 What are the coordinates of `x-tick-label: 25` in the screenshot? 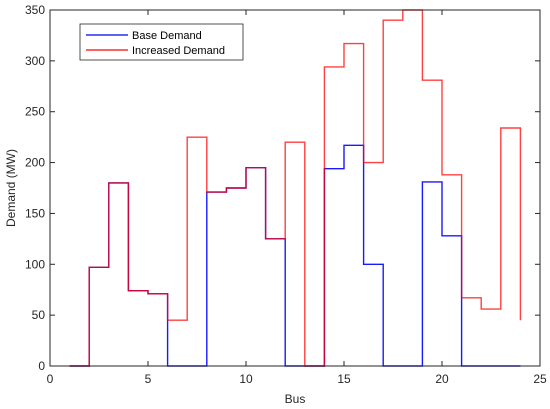 It's located at (540, 379).